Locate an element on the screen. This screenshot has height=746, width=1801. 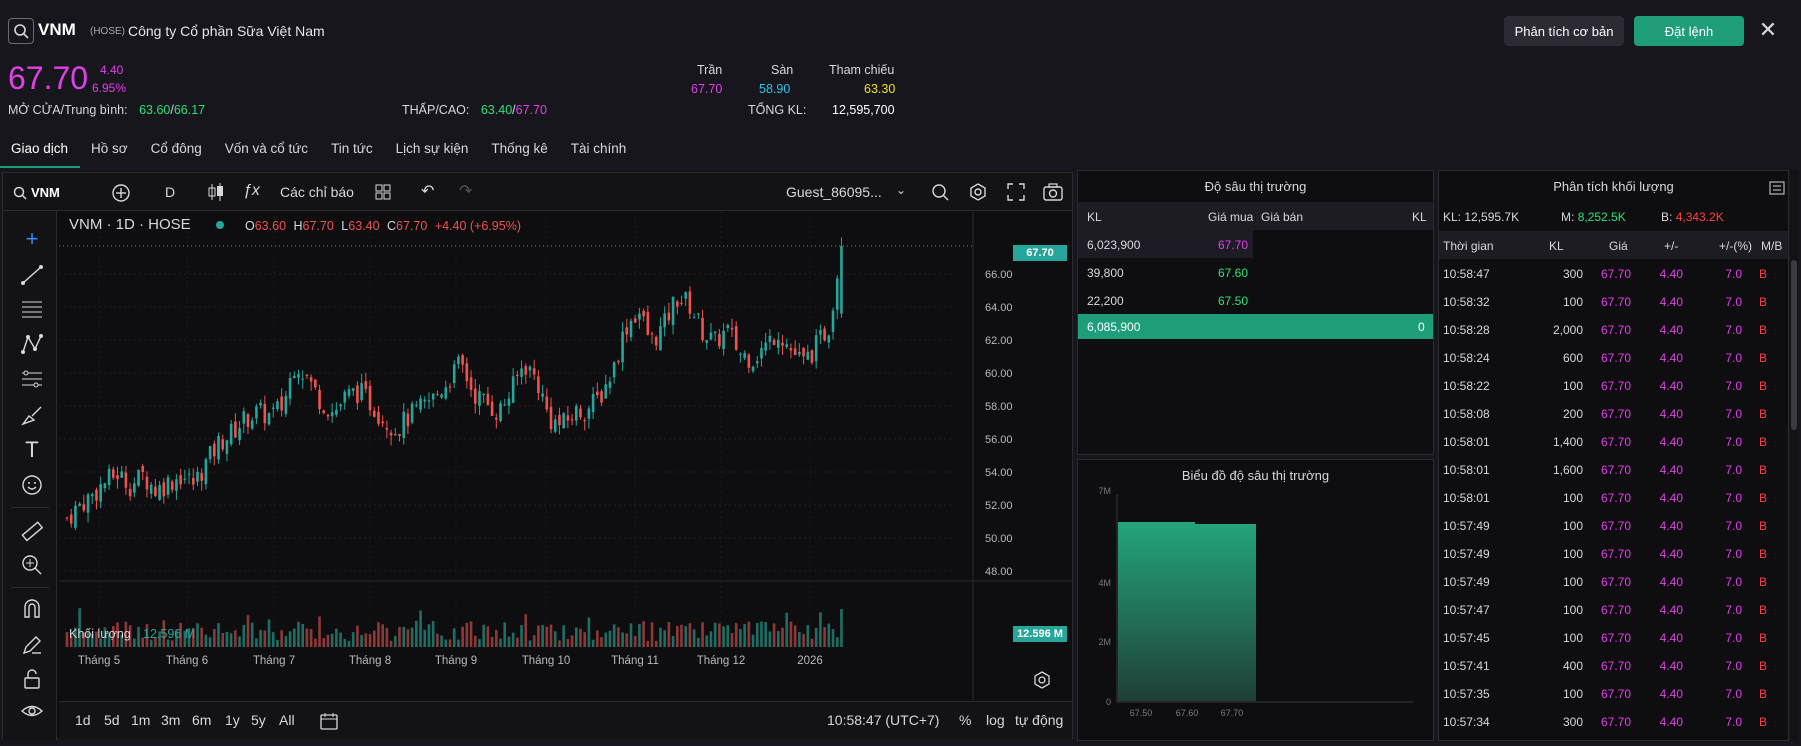
undo-icon: ↶ is located at coordinates (428, 191).